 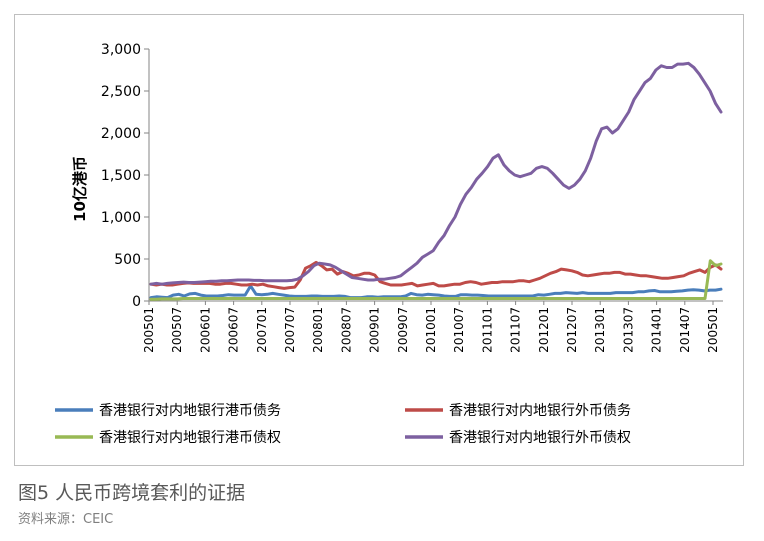 What do you see at coordinates (190, 438) in the screenshot?
I see `legend-label-3: 香港银行对内地银行港币债权` at bounding box center [190, 438].